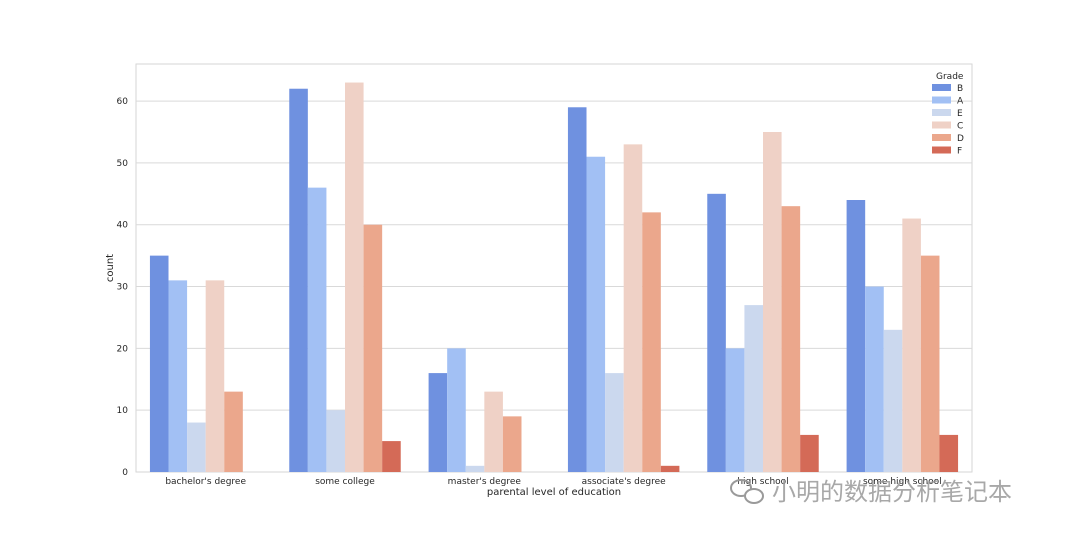 This screenshot has height=540, width=1080. Describe the element at coordinates (123, 226) in the screenshot. I see `y-tick-label: 40` at that location.